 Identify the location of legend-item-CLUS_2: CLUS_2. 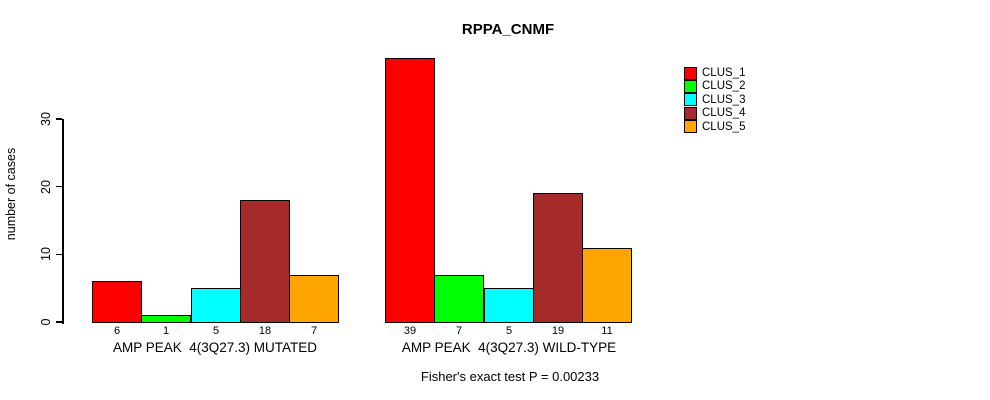
(715, 86).